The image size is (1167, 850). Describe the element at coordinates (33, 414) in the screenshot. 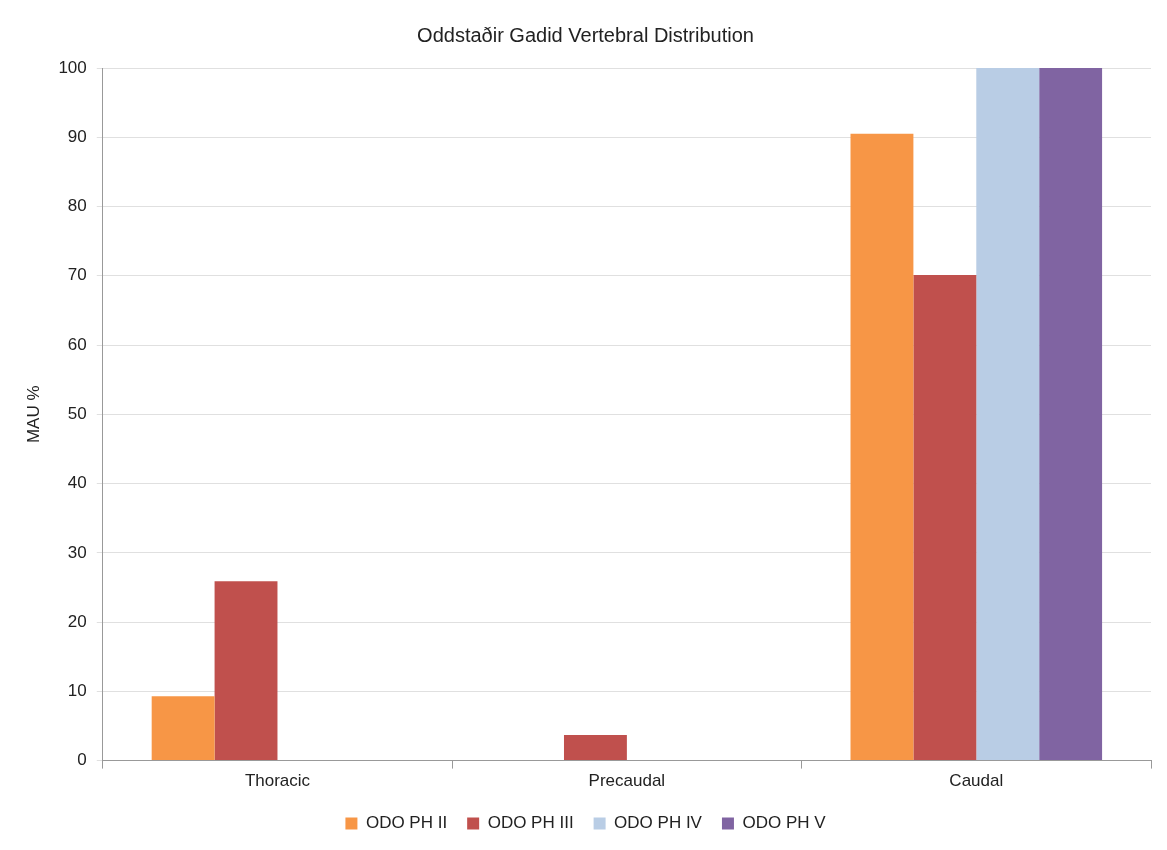

I see `y-axis-title: MAU %` at that location.